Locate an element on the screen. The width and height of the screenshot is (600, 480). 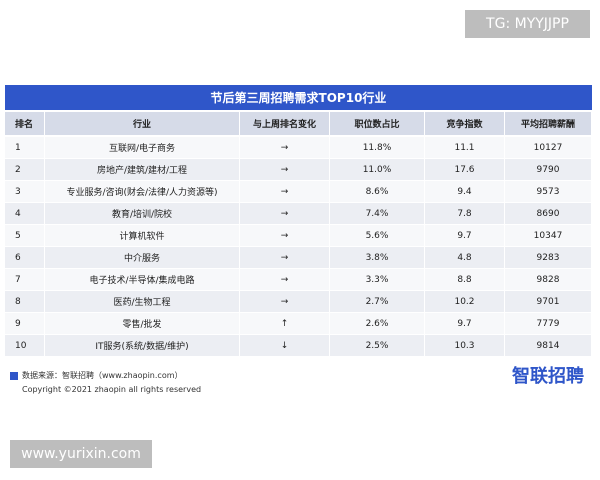
table-cell: 10 is located at coordinates (25, 345).